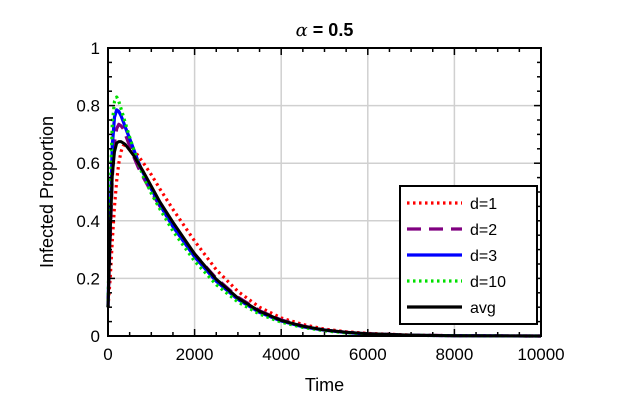 The image size is (621, 405). What do you see at coordinates (95, 336) in the screenshot?
I see `y-tick-label: 0` at bounding box center [95, 336].